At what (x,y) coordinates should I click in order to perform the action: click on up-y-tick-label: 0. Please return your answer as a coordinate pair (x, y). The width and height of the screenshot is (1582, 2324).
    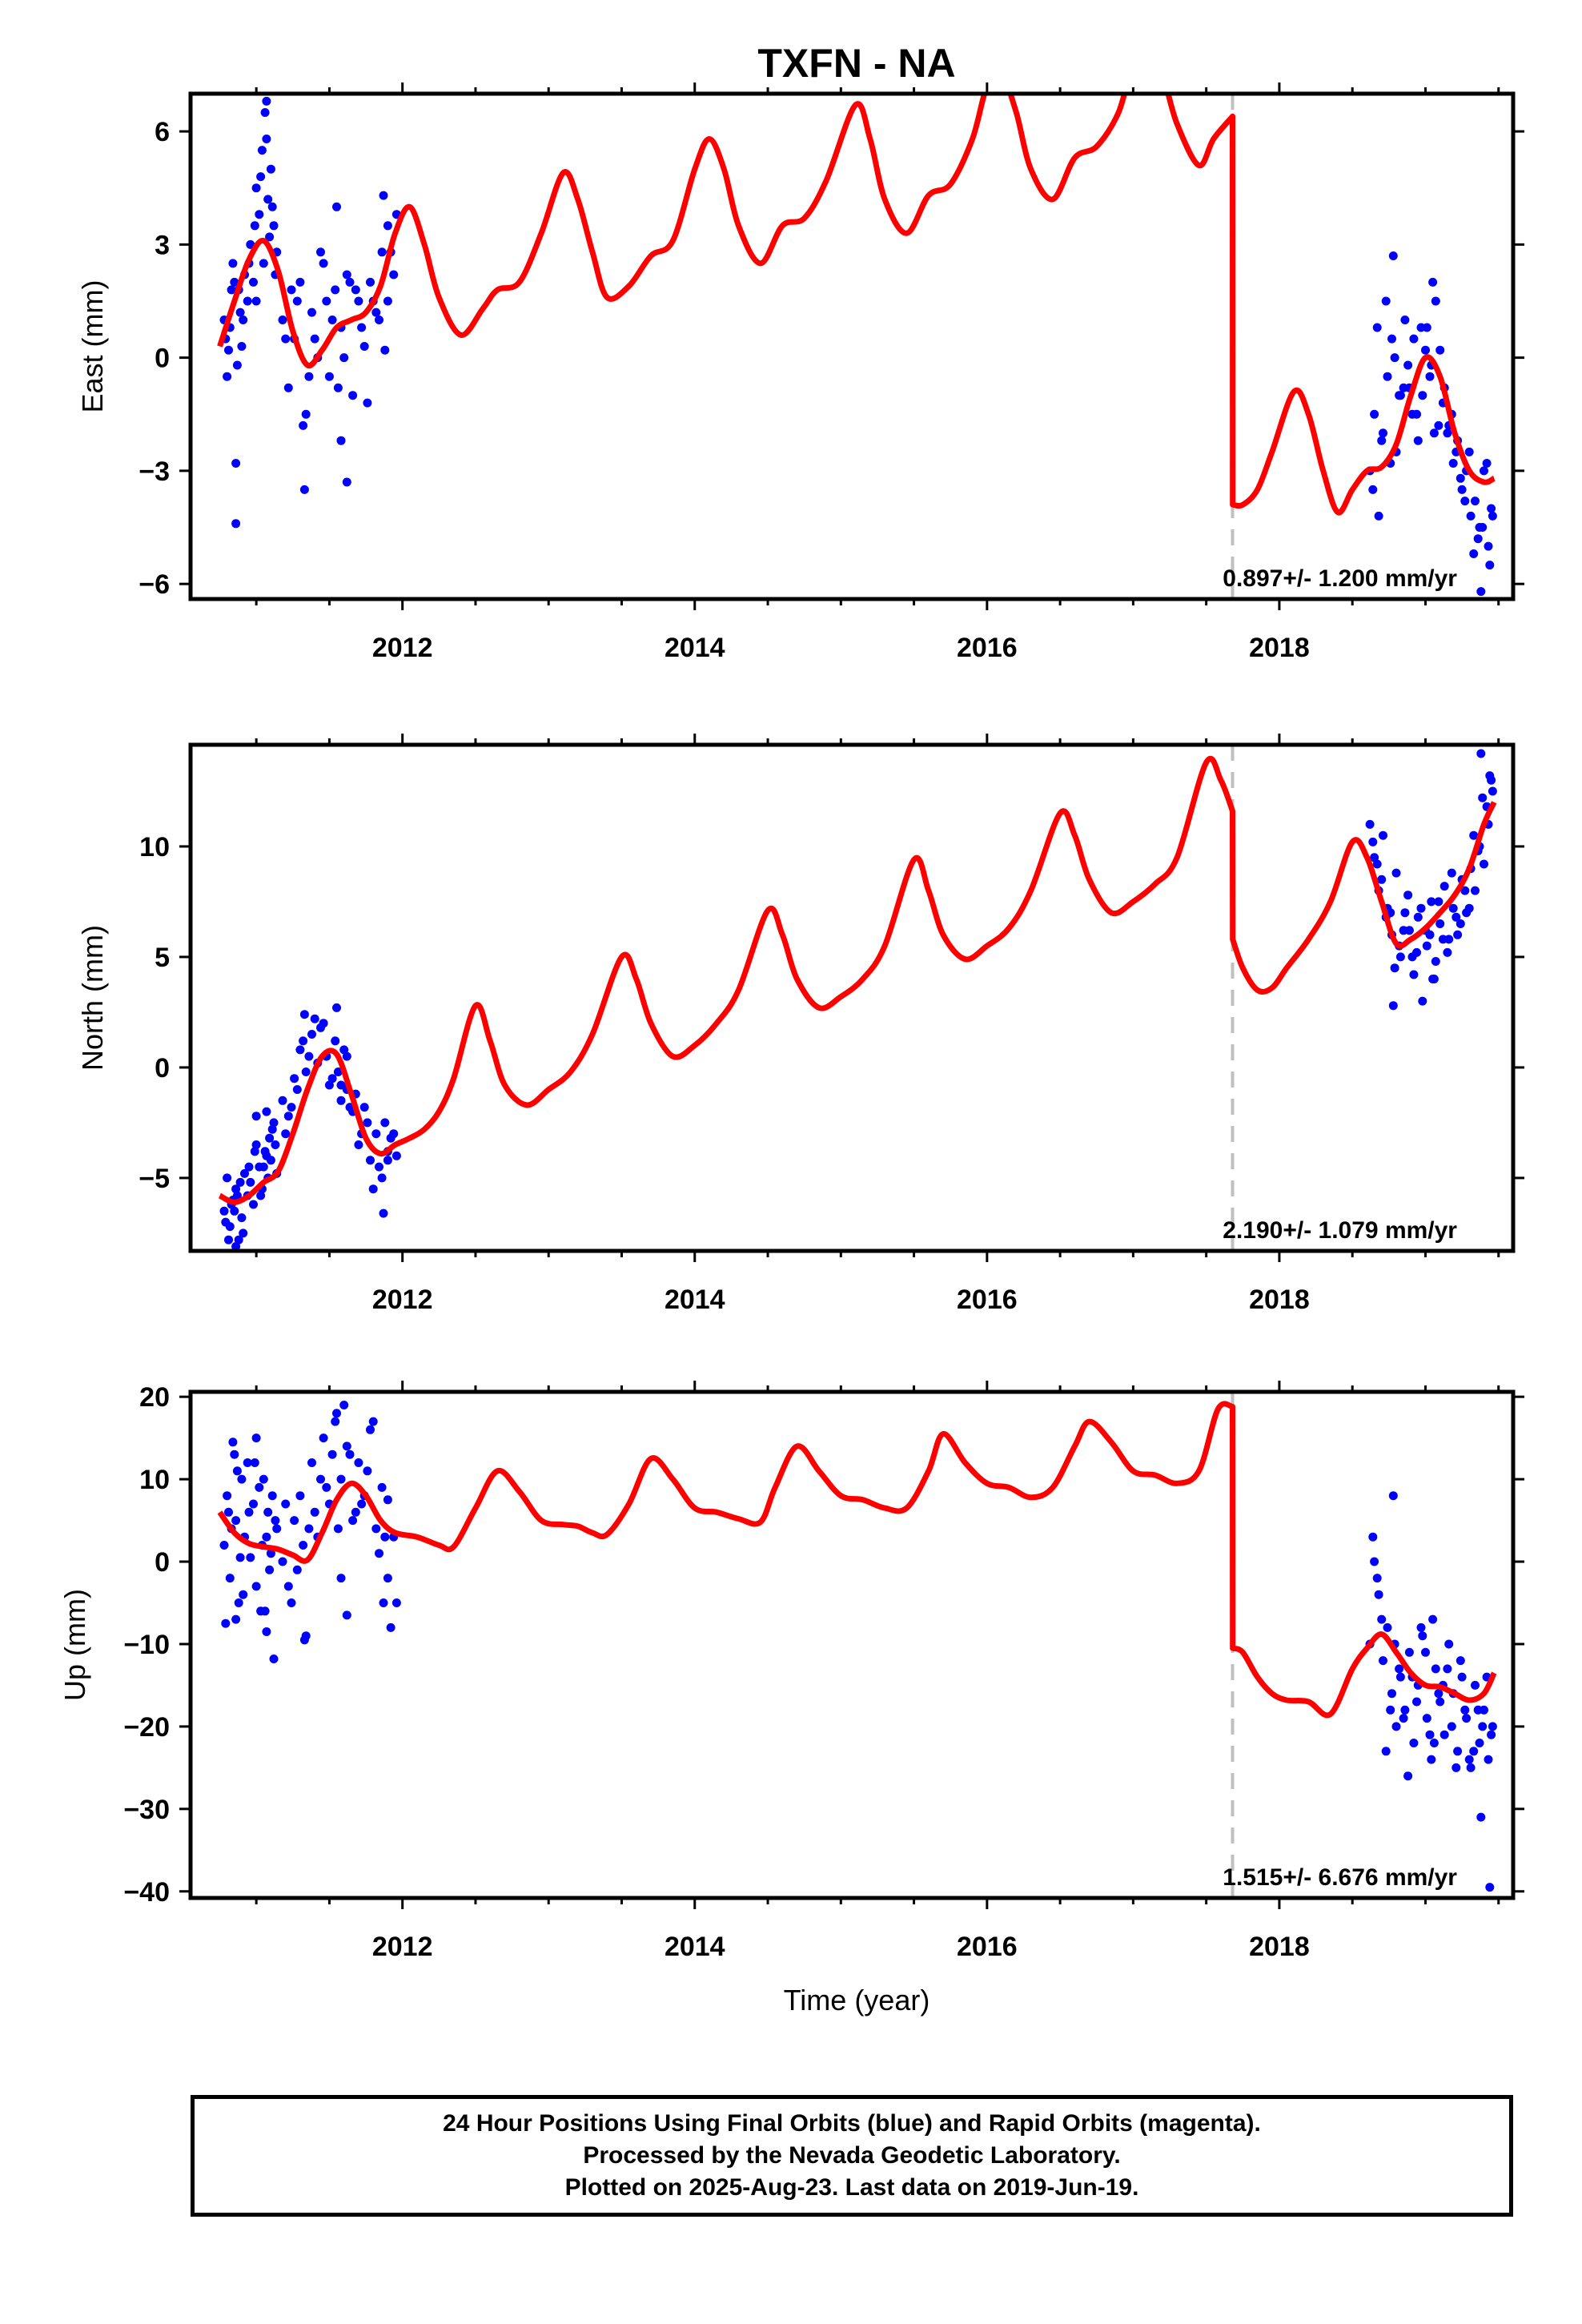
    Looking at the image, I should click on (162, 1562).